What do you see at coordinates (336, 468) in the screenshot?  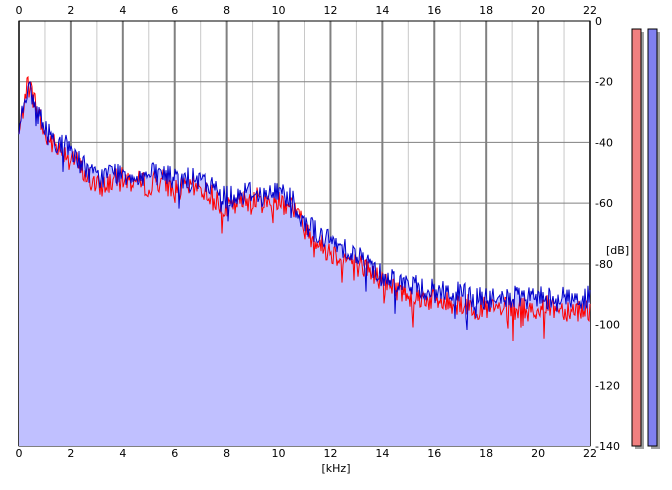 I see `x-axis-label: [kHz]` at bounding box center [336, 468].